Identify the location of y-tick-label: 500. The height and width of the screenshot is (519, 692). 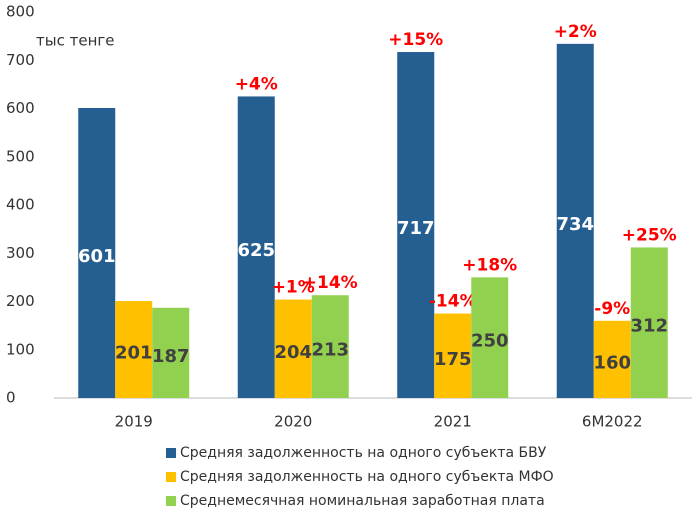
(20, 156).